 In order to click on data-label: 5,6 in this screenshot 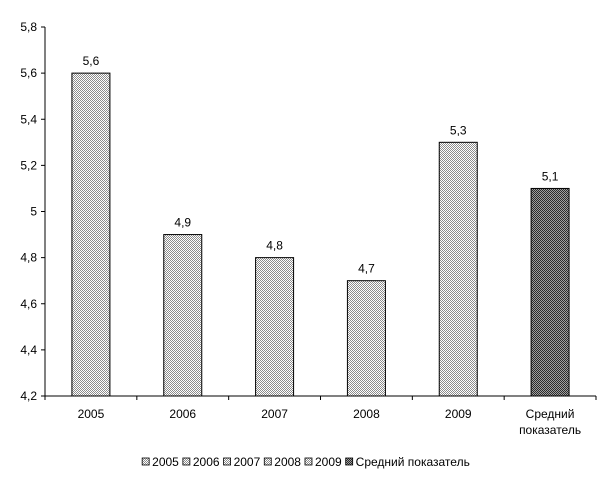, I will do `click(91, 61)`.